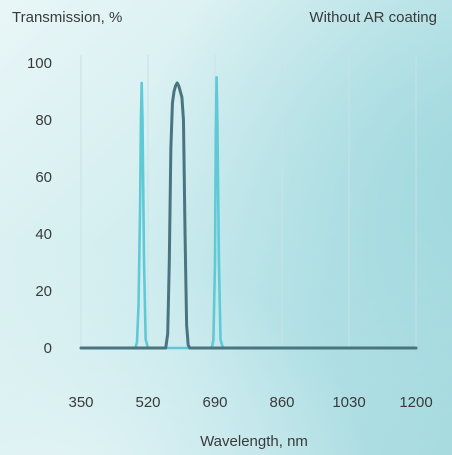  I want to click on y-tick-label: 80, so click(43, 120).